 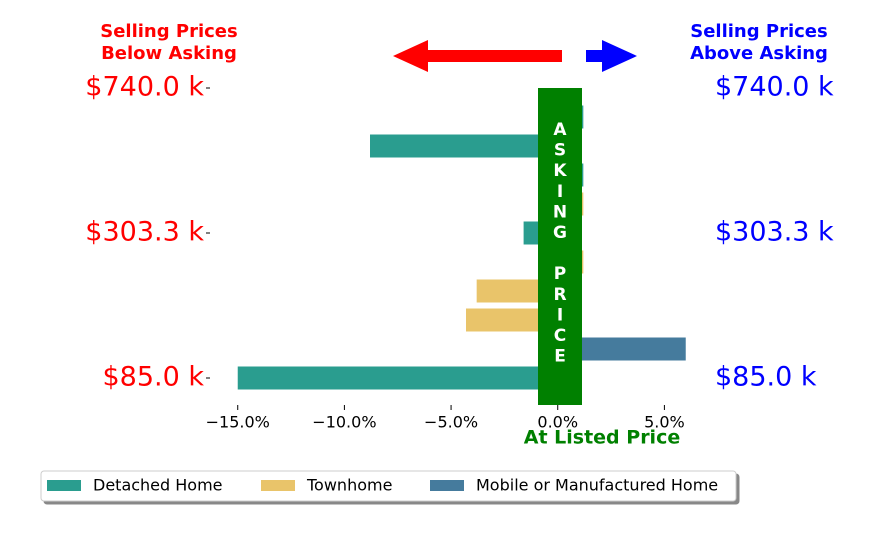 I want to click on x-tick-label: 0.0%, so click(x=557, y=422).